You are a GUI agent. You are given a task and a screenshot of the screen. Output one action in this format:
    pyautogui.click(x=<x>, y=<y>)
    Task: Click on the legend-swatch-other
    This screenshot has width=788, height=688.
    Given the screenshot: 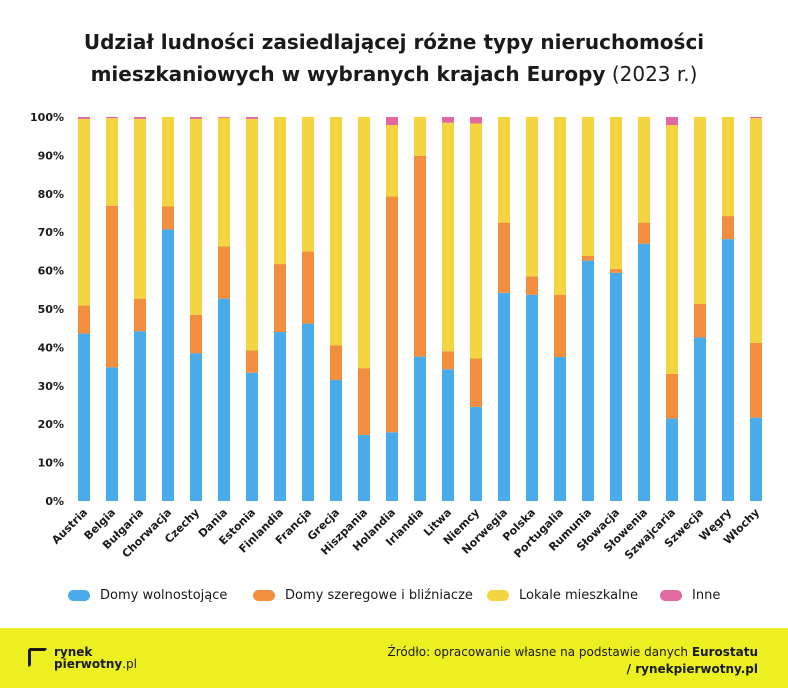 What is the action you would take?
    pyautogui.click(x=671, y=595)
    